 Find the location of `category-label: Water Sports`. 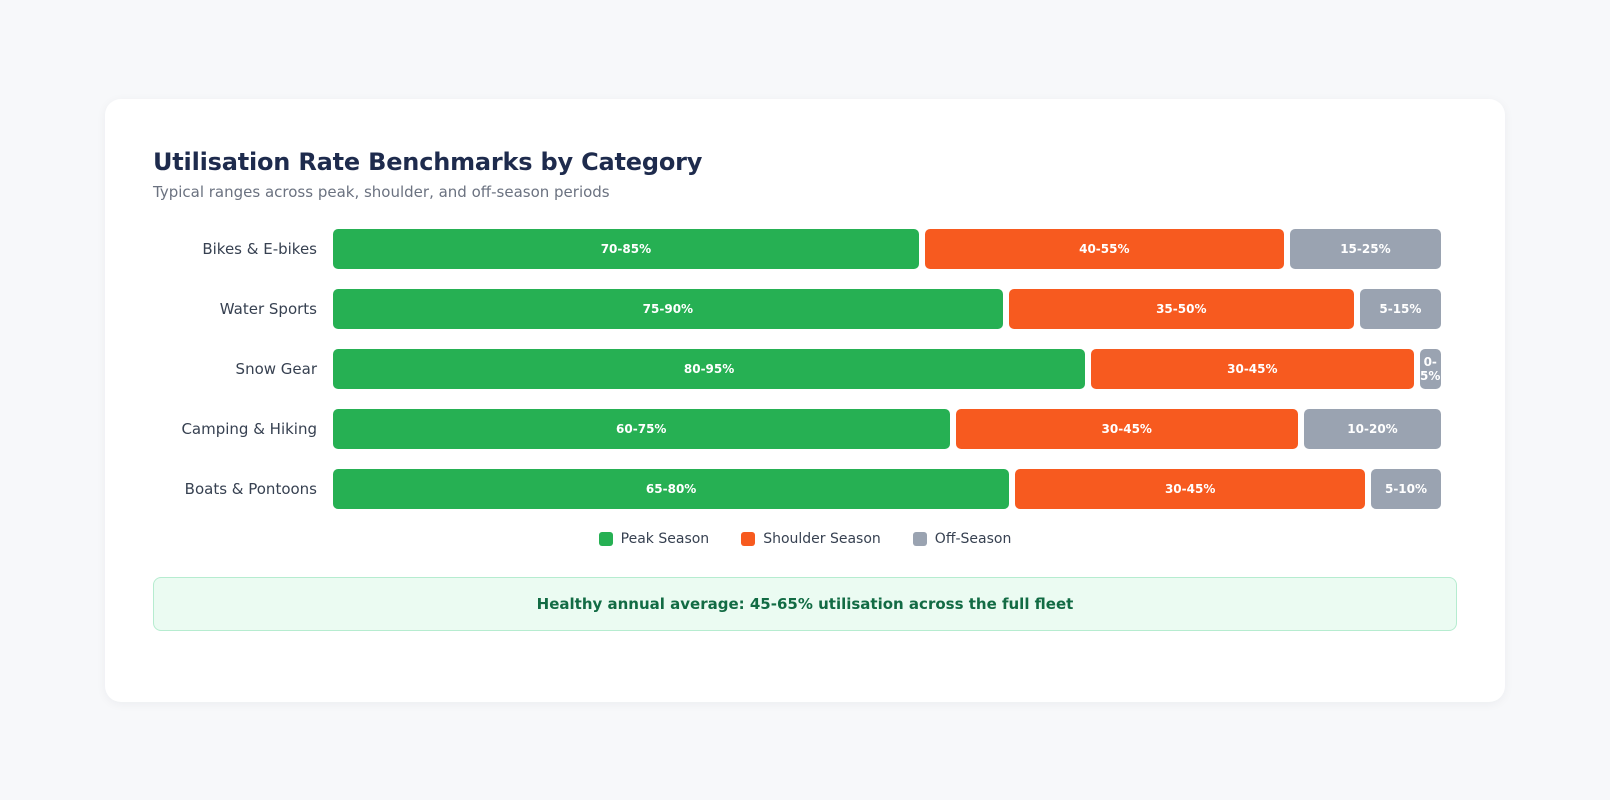

category-label: Water Sports is located at coordinates (268, 309).